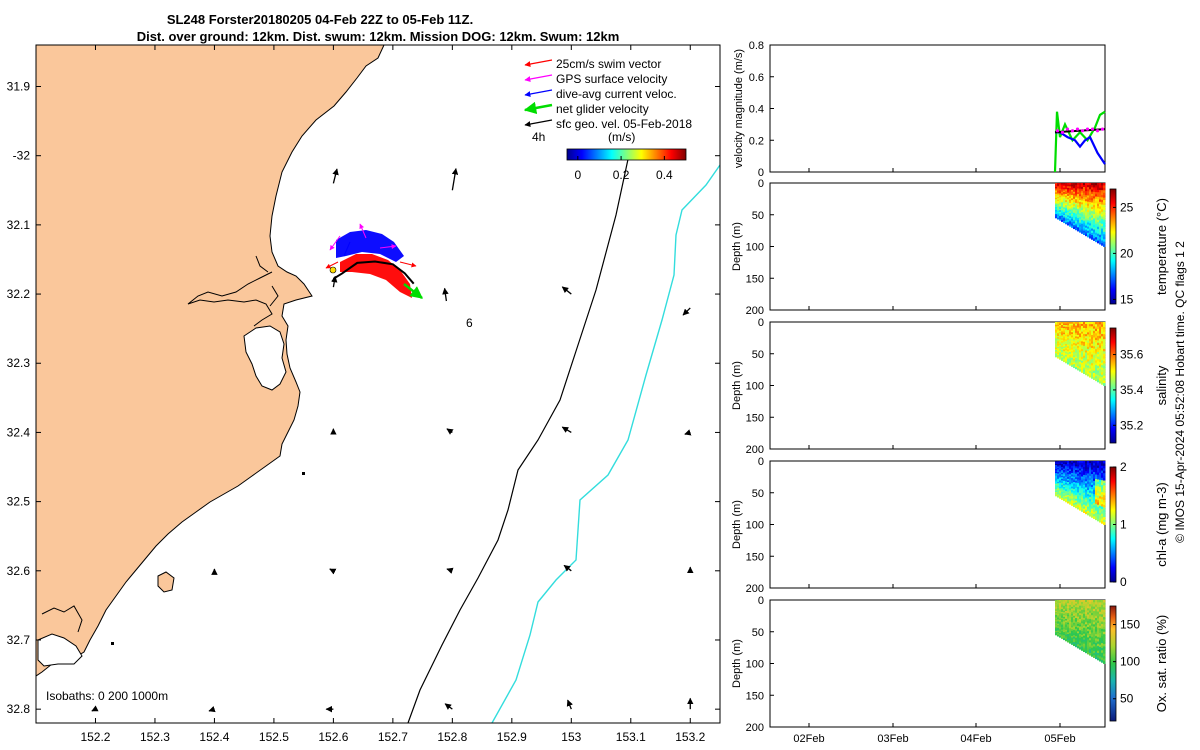 This screenshot has height=750, width=1200. Describe the element at coordinates (19, 294) in the screenshot. I see `map-y-tick-label: 32.2` at that location.